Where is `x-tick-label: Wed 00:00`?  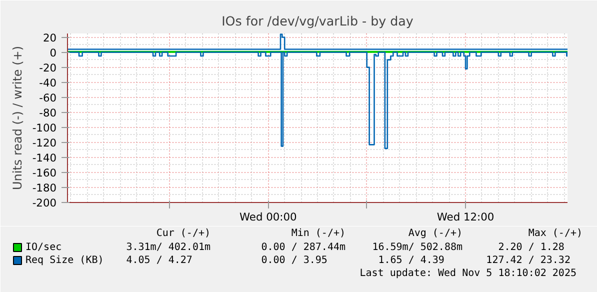
x-tick-label: Wed 00:00 is located at coordinates (268, 217).